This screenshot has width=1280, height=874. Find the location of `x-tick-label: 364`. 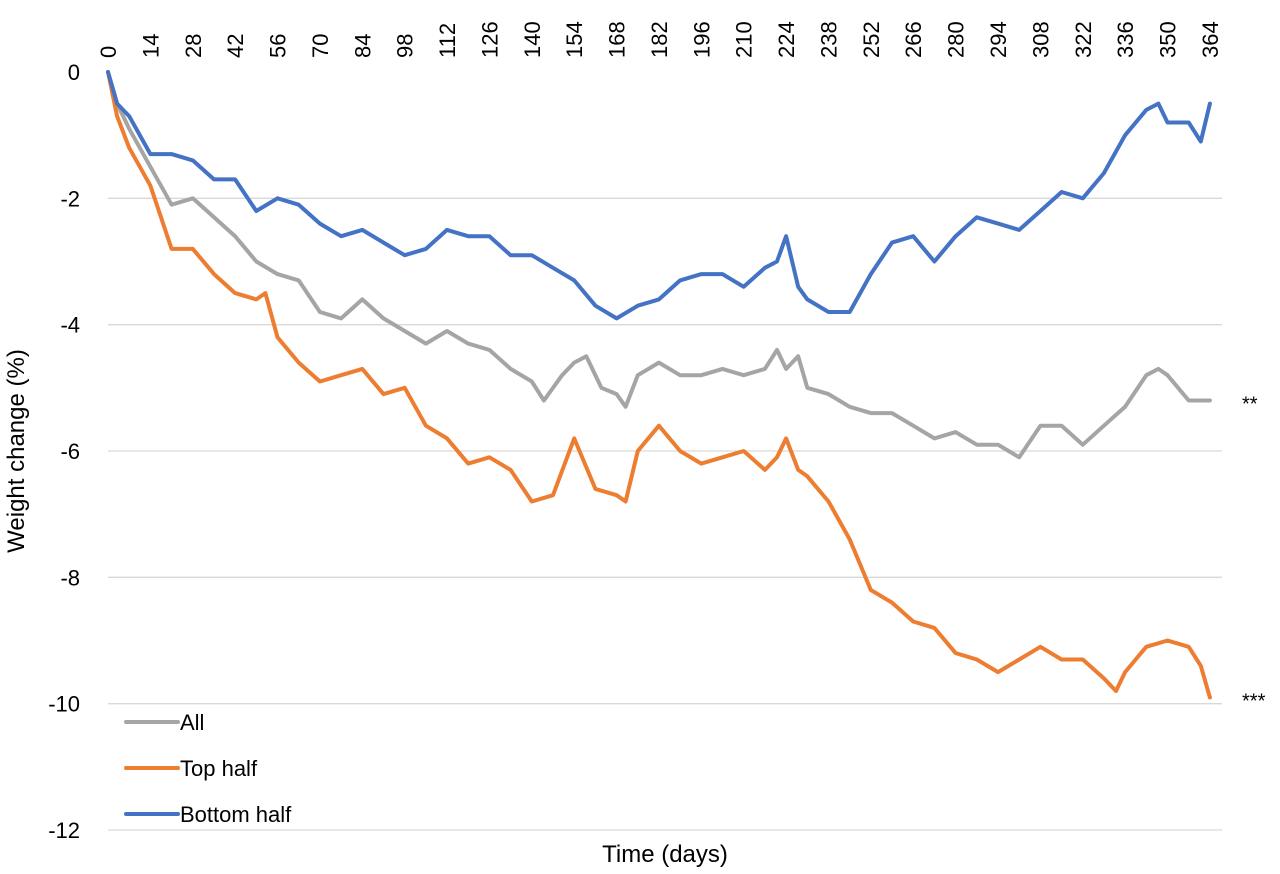

x-tick-label: 364 is located at coordinates (1210, 39).